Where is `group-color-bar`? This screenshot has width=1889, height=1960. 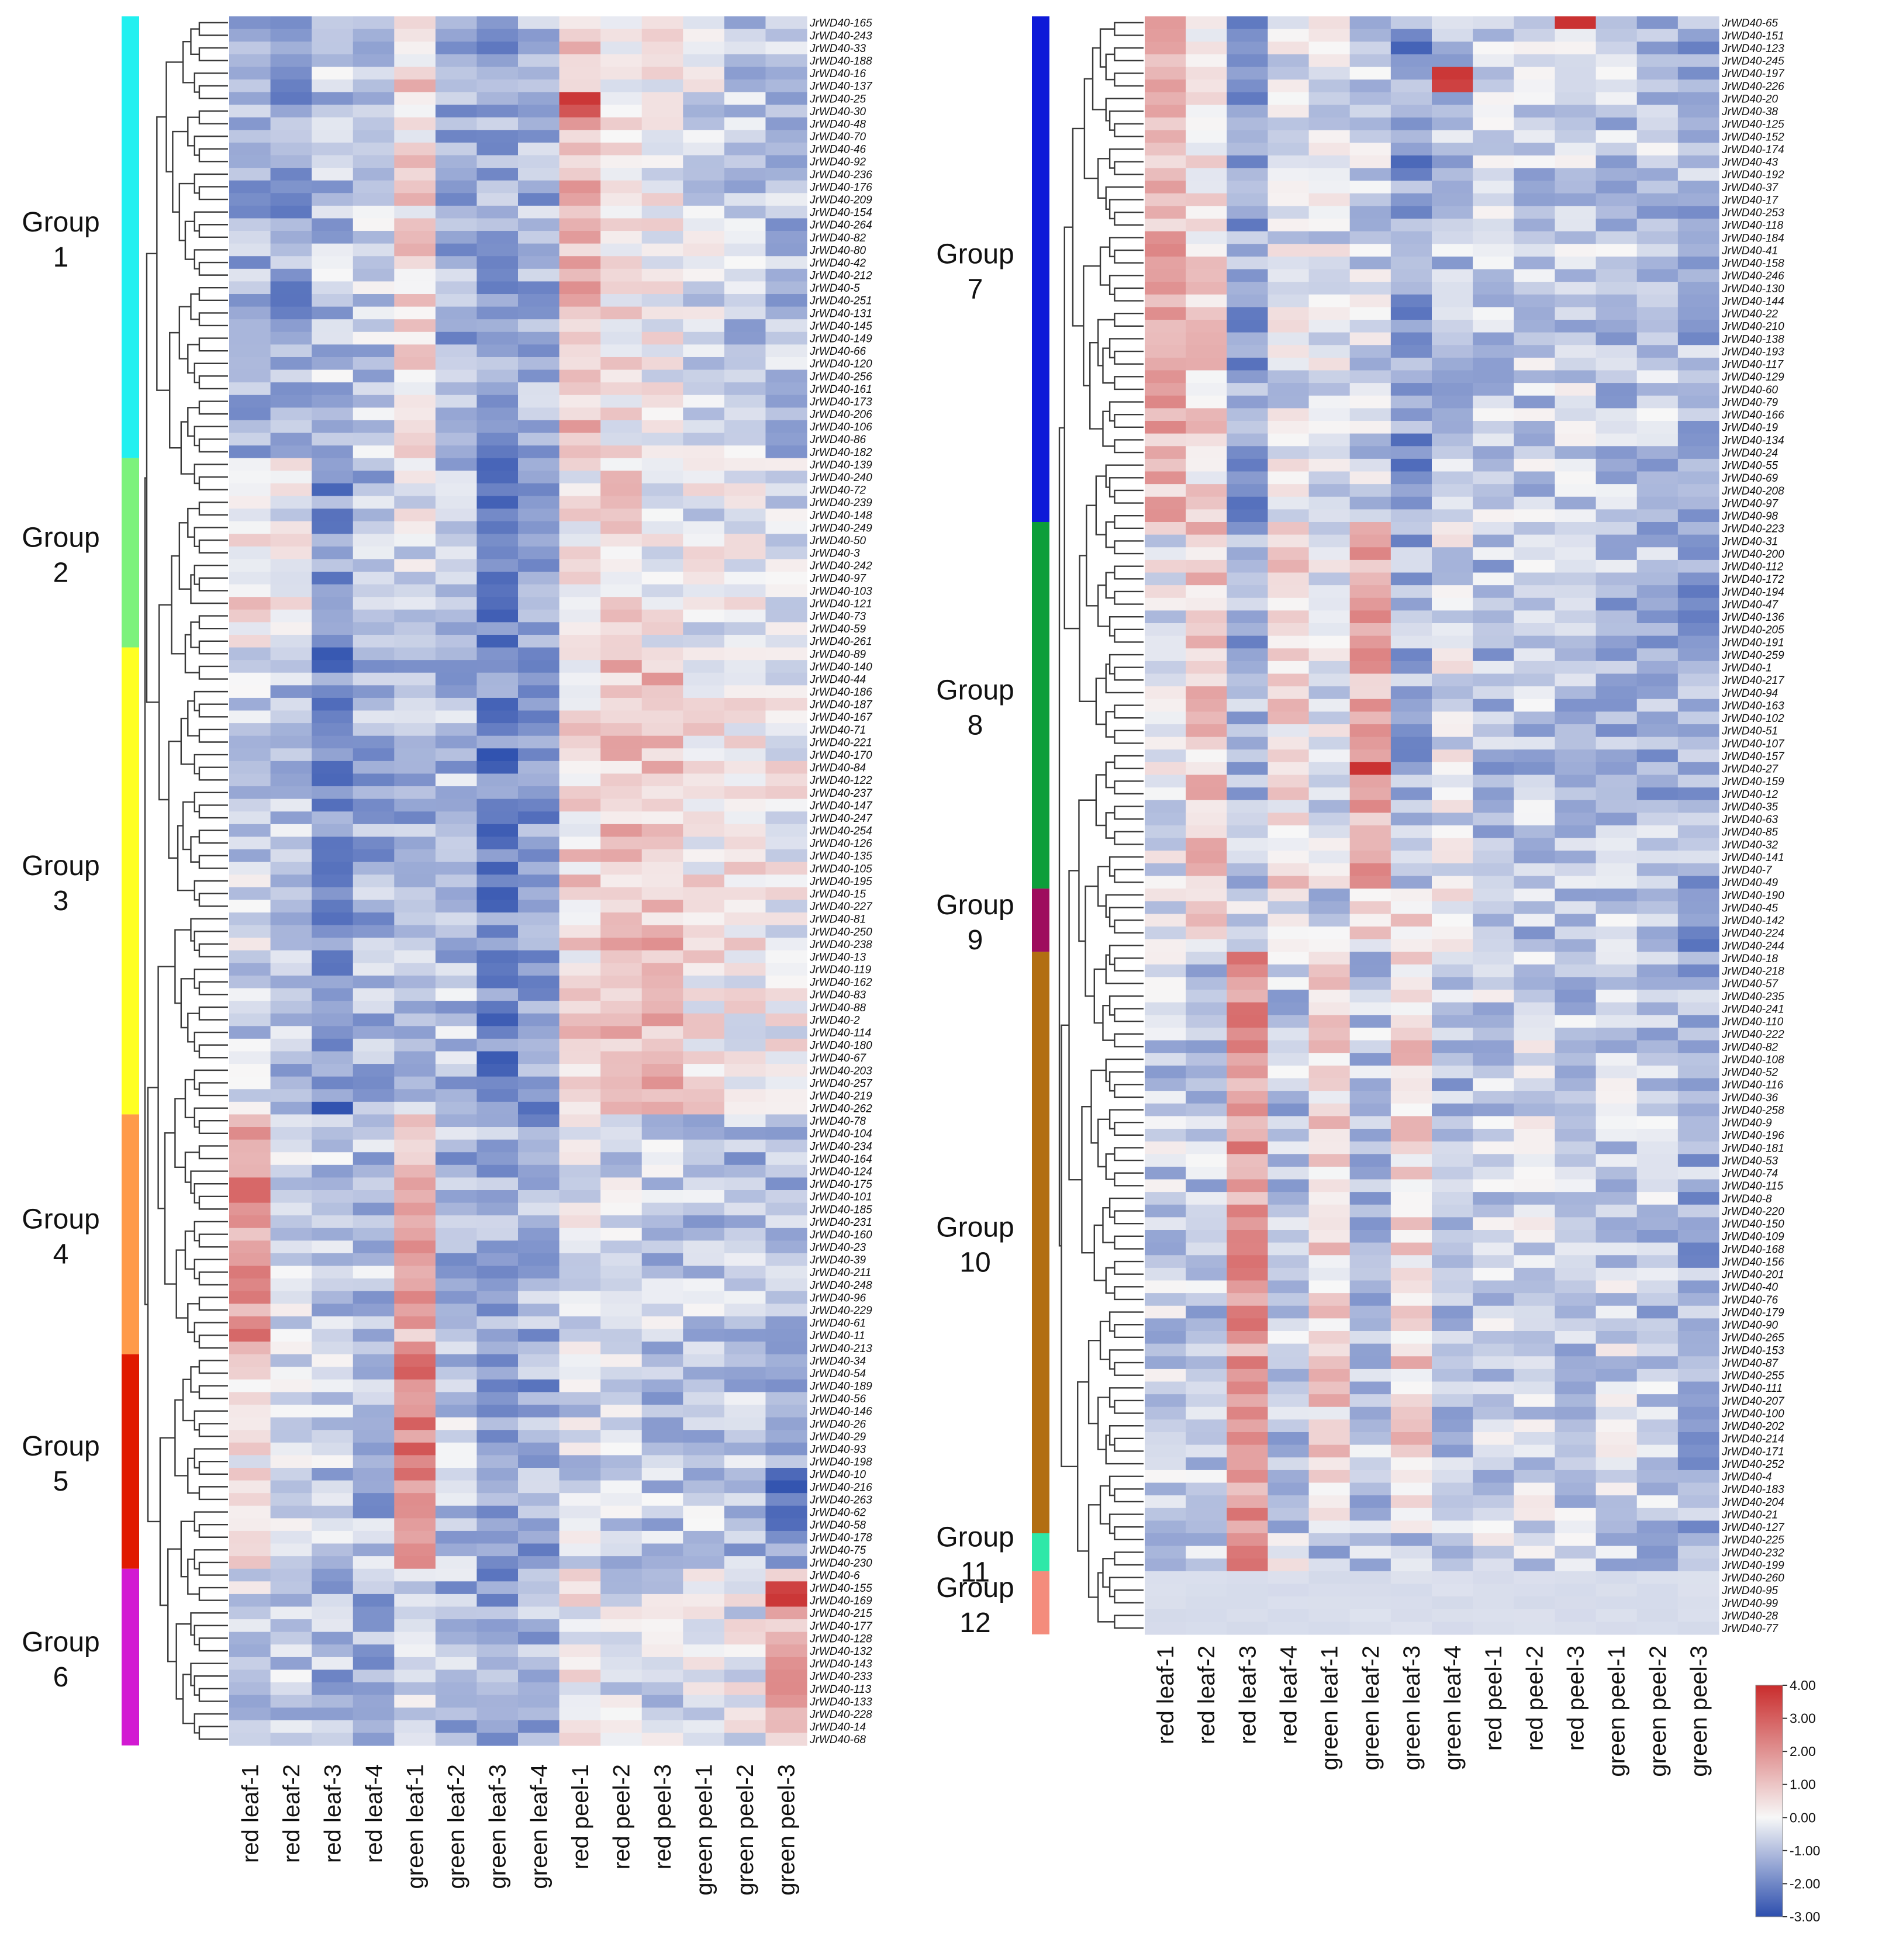 group-color-bar is located at coordinates (1040, 920).